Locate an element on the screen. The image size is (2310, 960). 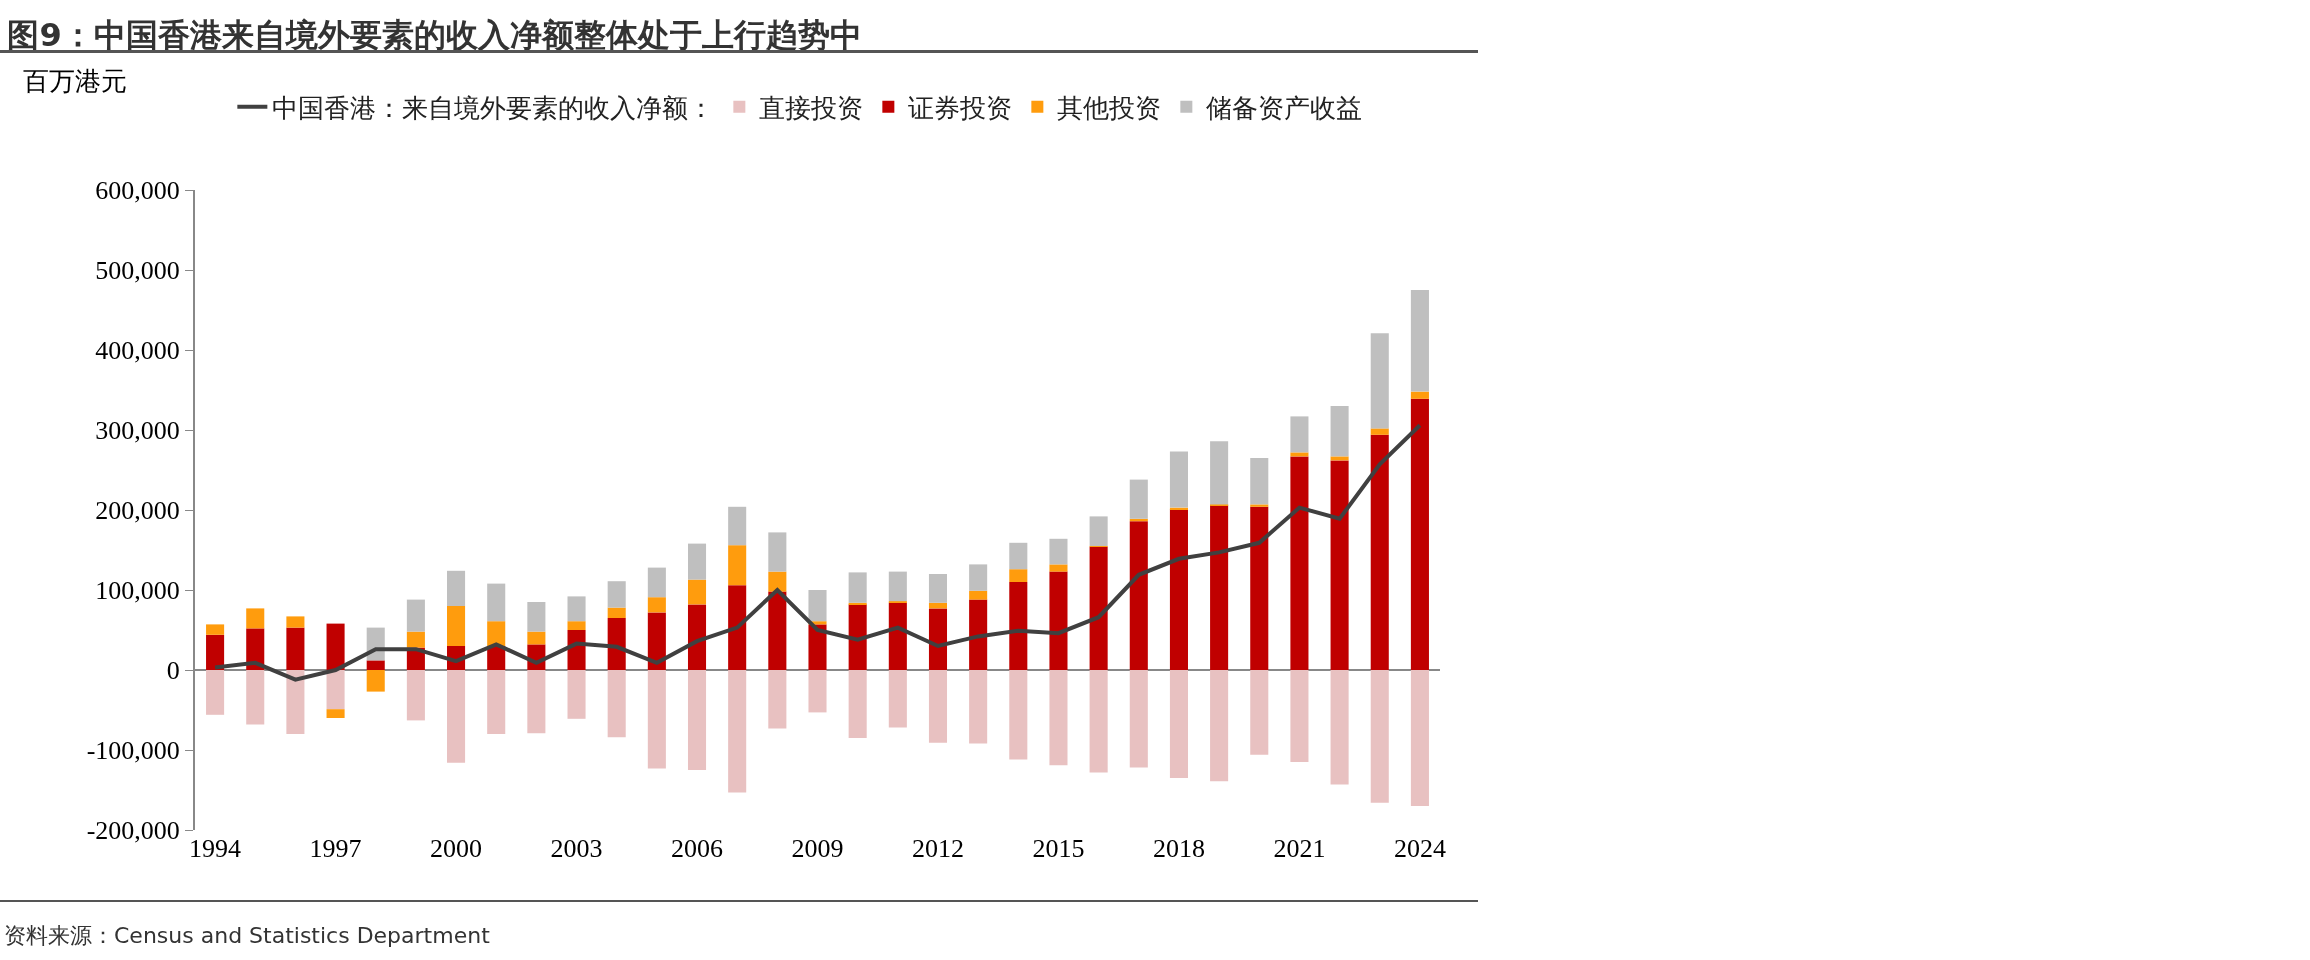
x-tick-label: 2021 is located at coordinates (1299, 848).